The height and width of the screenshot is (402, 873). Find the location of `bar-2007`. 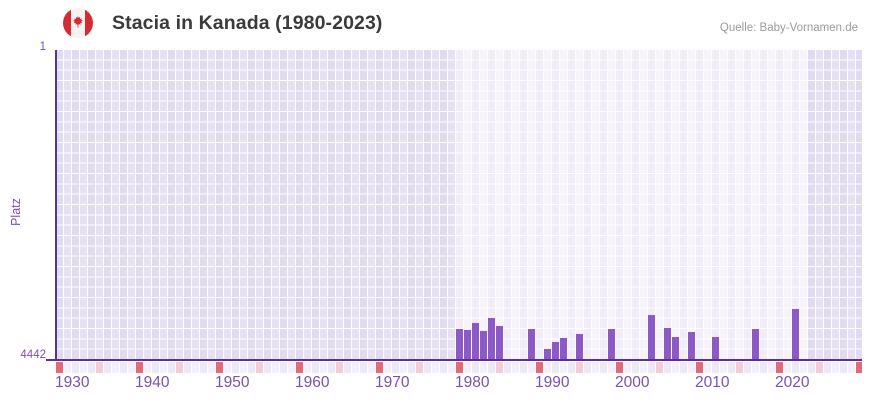

bar-2007 is located at coordinates (675, 348).